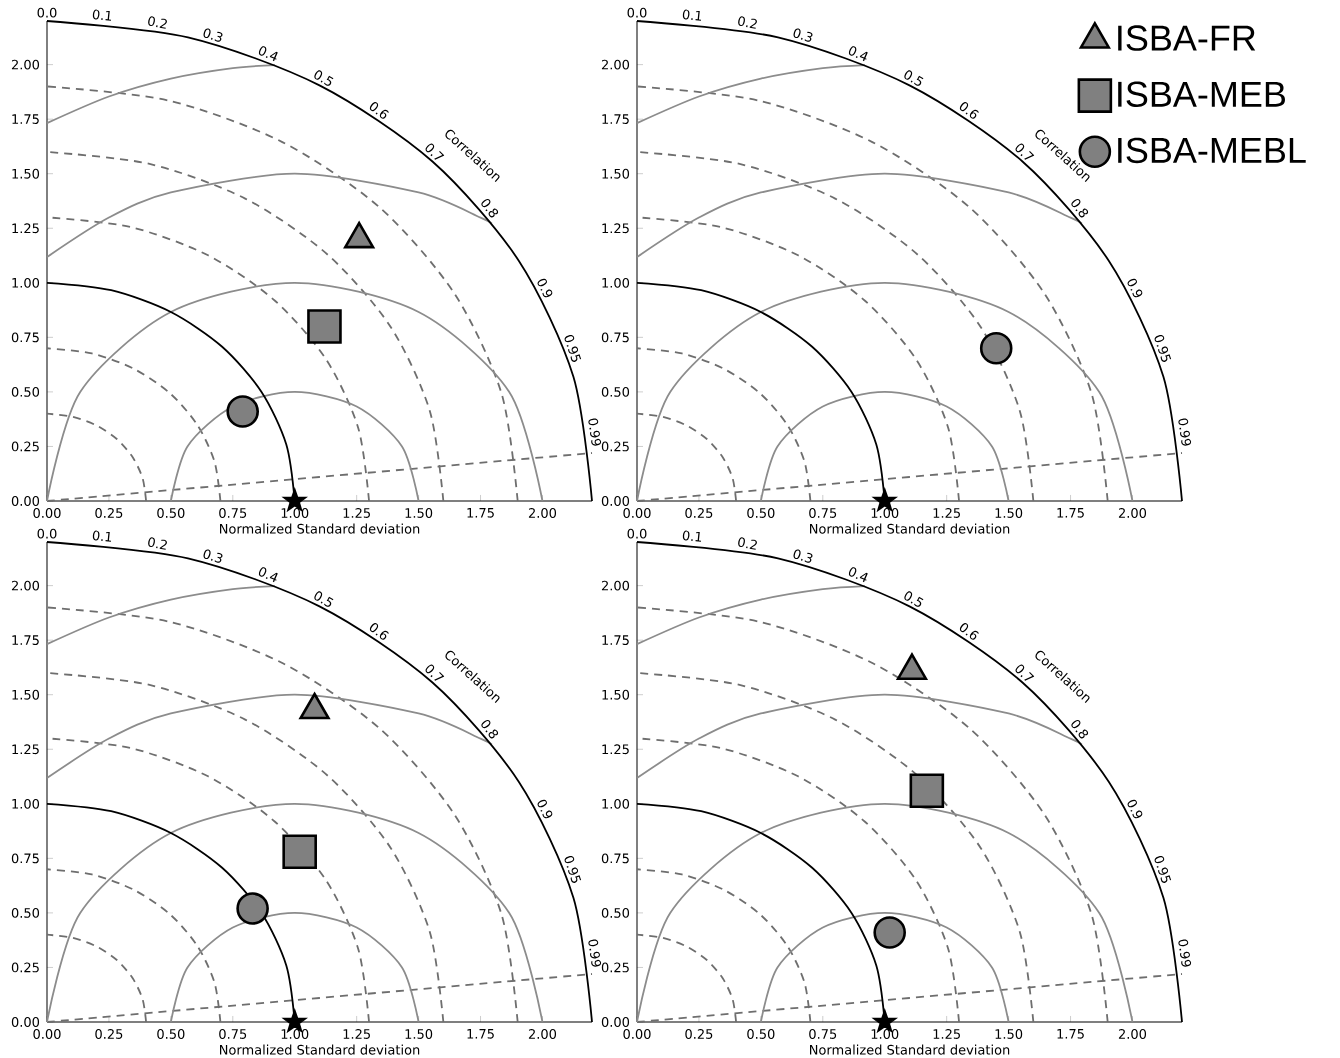  I want to click on x-tick-label: 0.75, so click(823, 513).